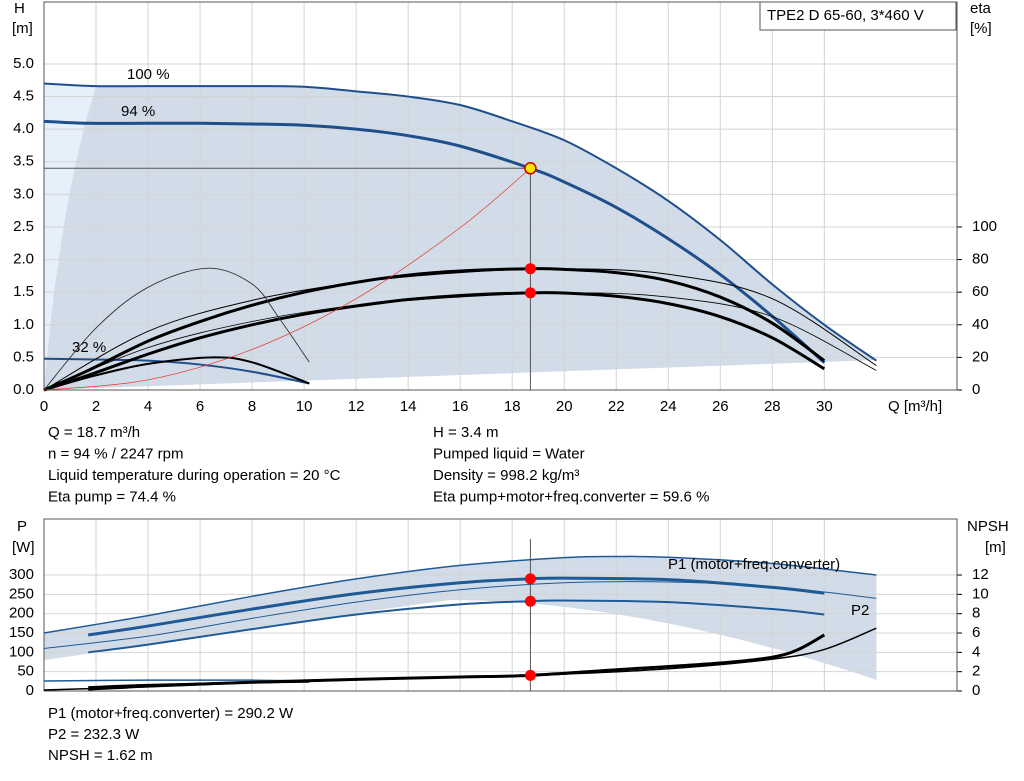 This screenshot has width=1024, height=781. Describe the element at coordinates (21, 651) in the screenshot. I see `y-tick-label: 100` at that location.